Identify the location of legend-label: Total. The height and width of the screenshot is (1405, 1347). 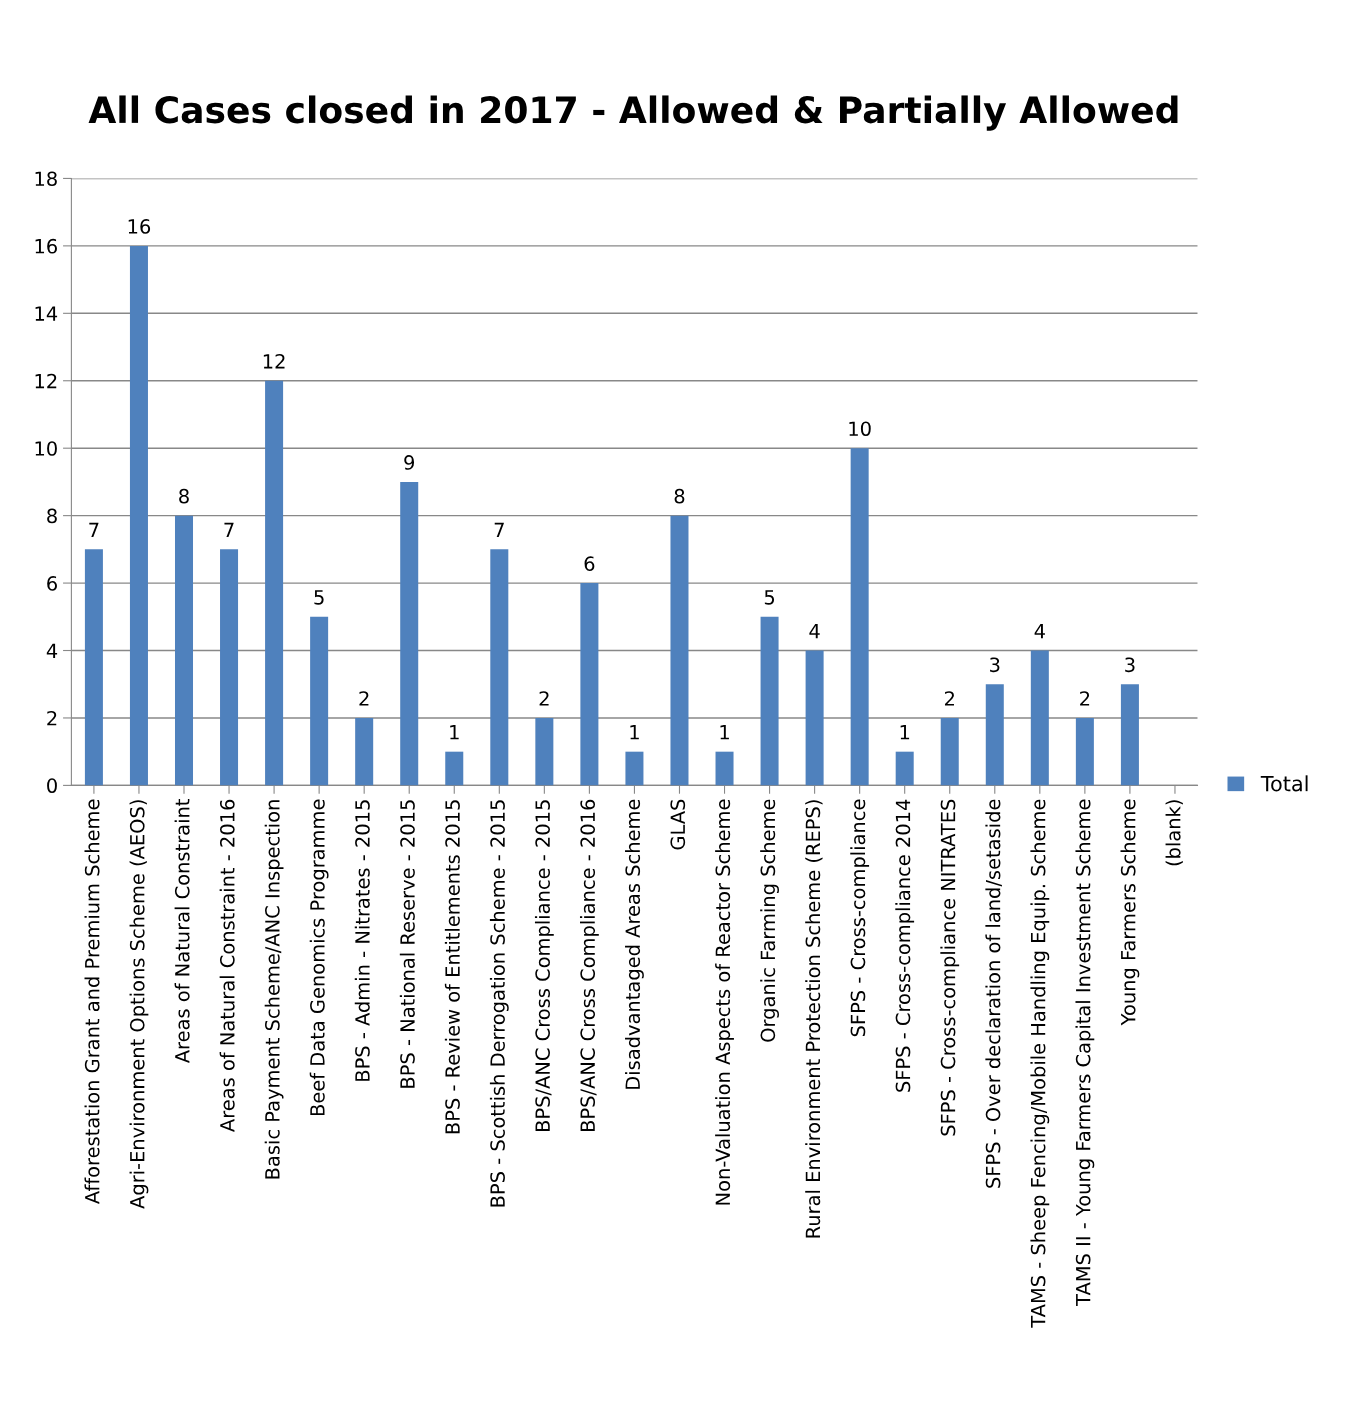
(1284, 783).